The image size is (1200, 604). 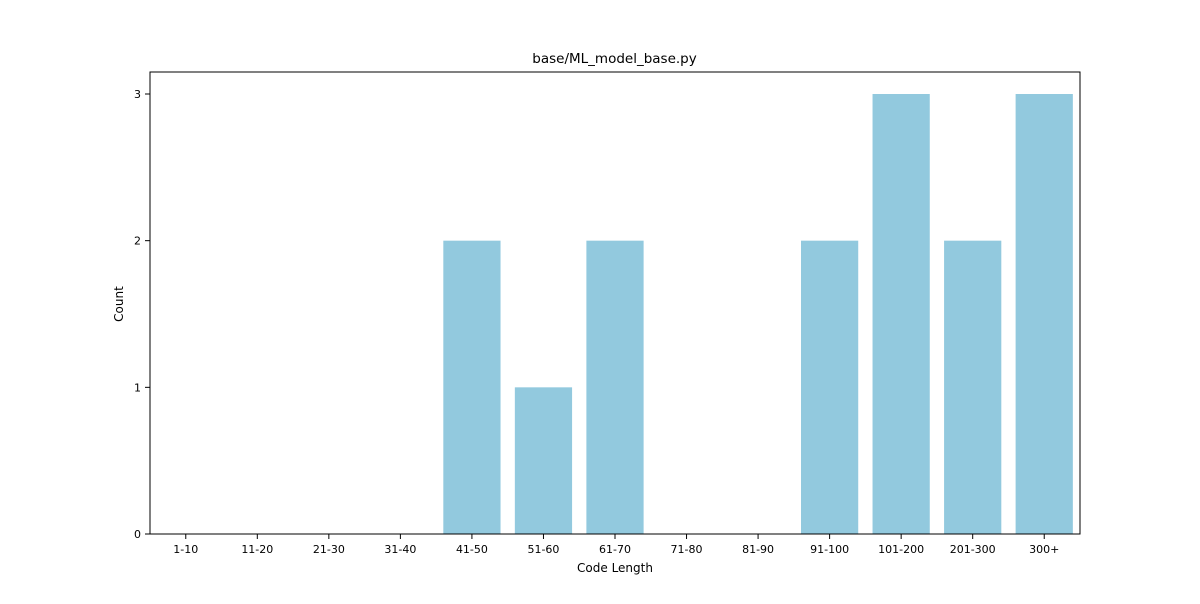 What do you see at coordinates (472, 549) in the screenshot?
I see `x-tick-label: 41-50` at bounding box center [472, 549].